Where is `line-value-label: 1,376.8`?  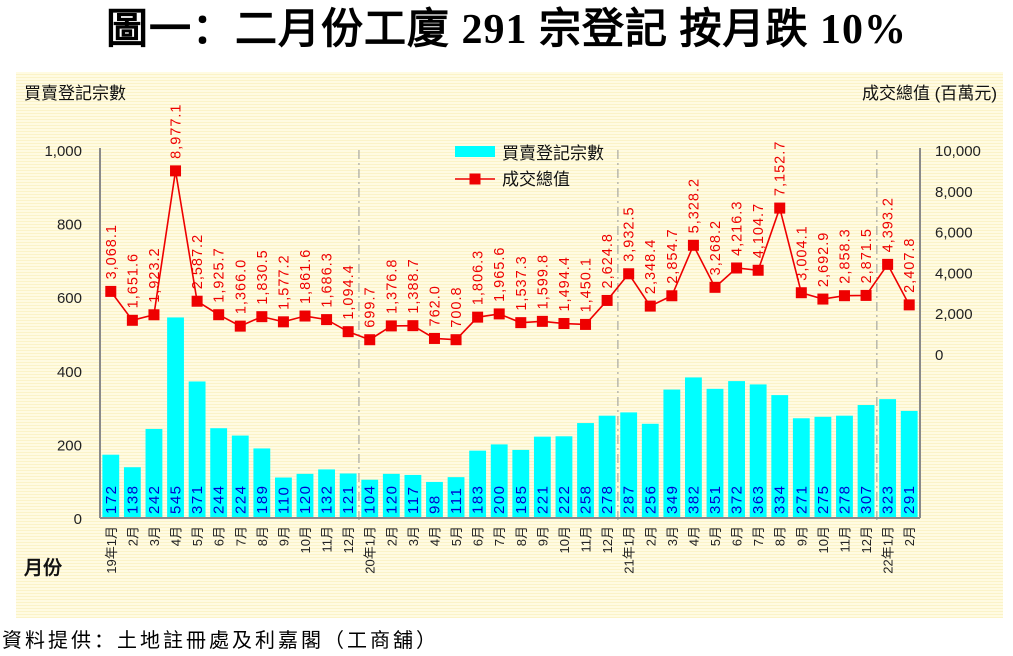 line-value-label: 1,376.8 is located at coordinates (392, 286).